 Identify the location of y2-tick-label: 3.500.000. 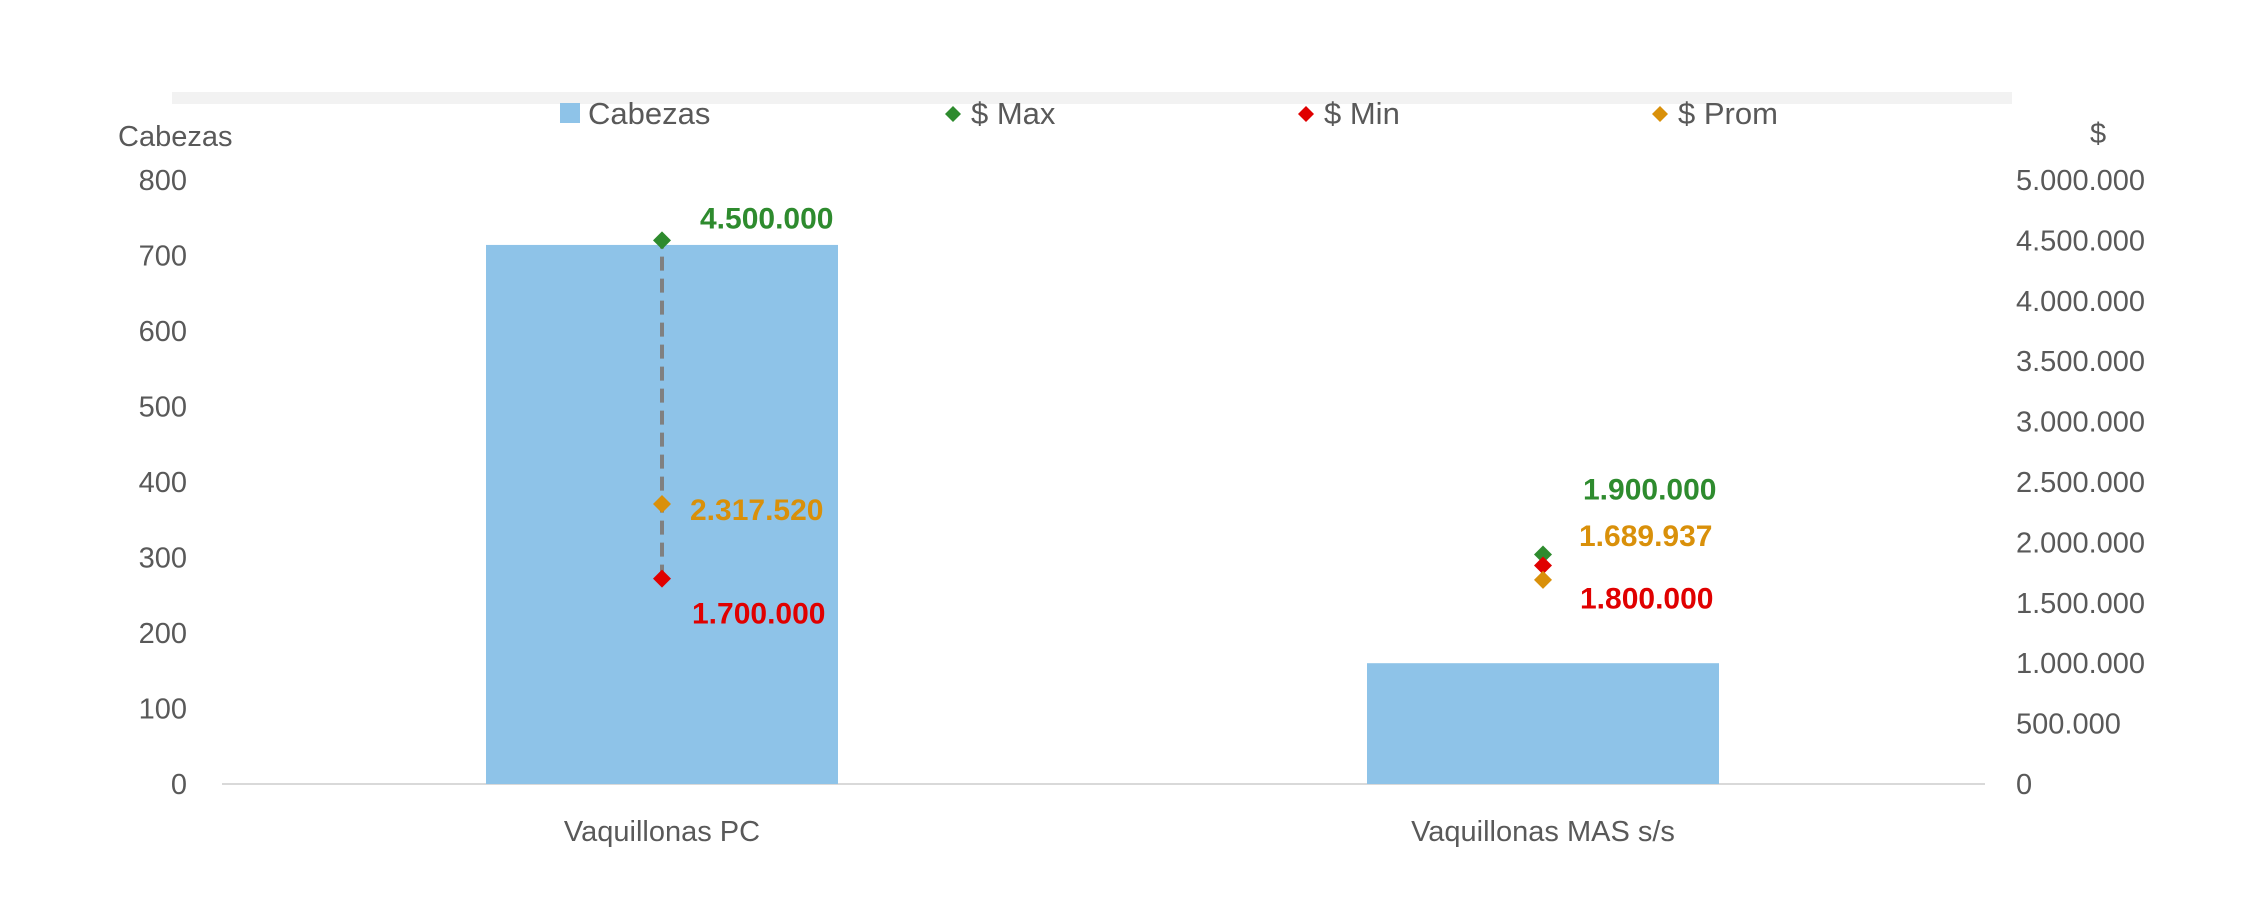
(2080, 362).